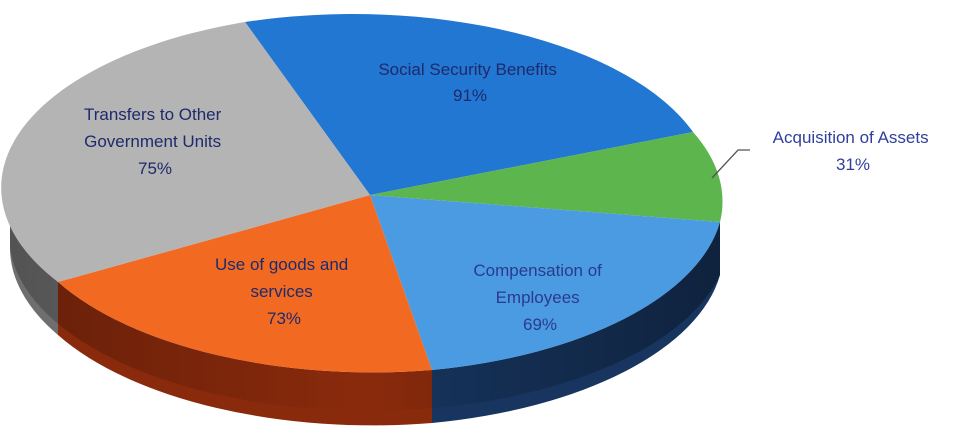 The width and height of the screenshot is (954, 431). What do you see at coordinates (153, 114) in the screenshot?
I see `label-transfers-line1: Transfers to Other` at bounding box center [153, 114].